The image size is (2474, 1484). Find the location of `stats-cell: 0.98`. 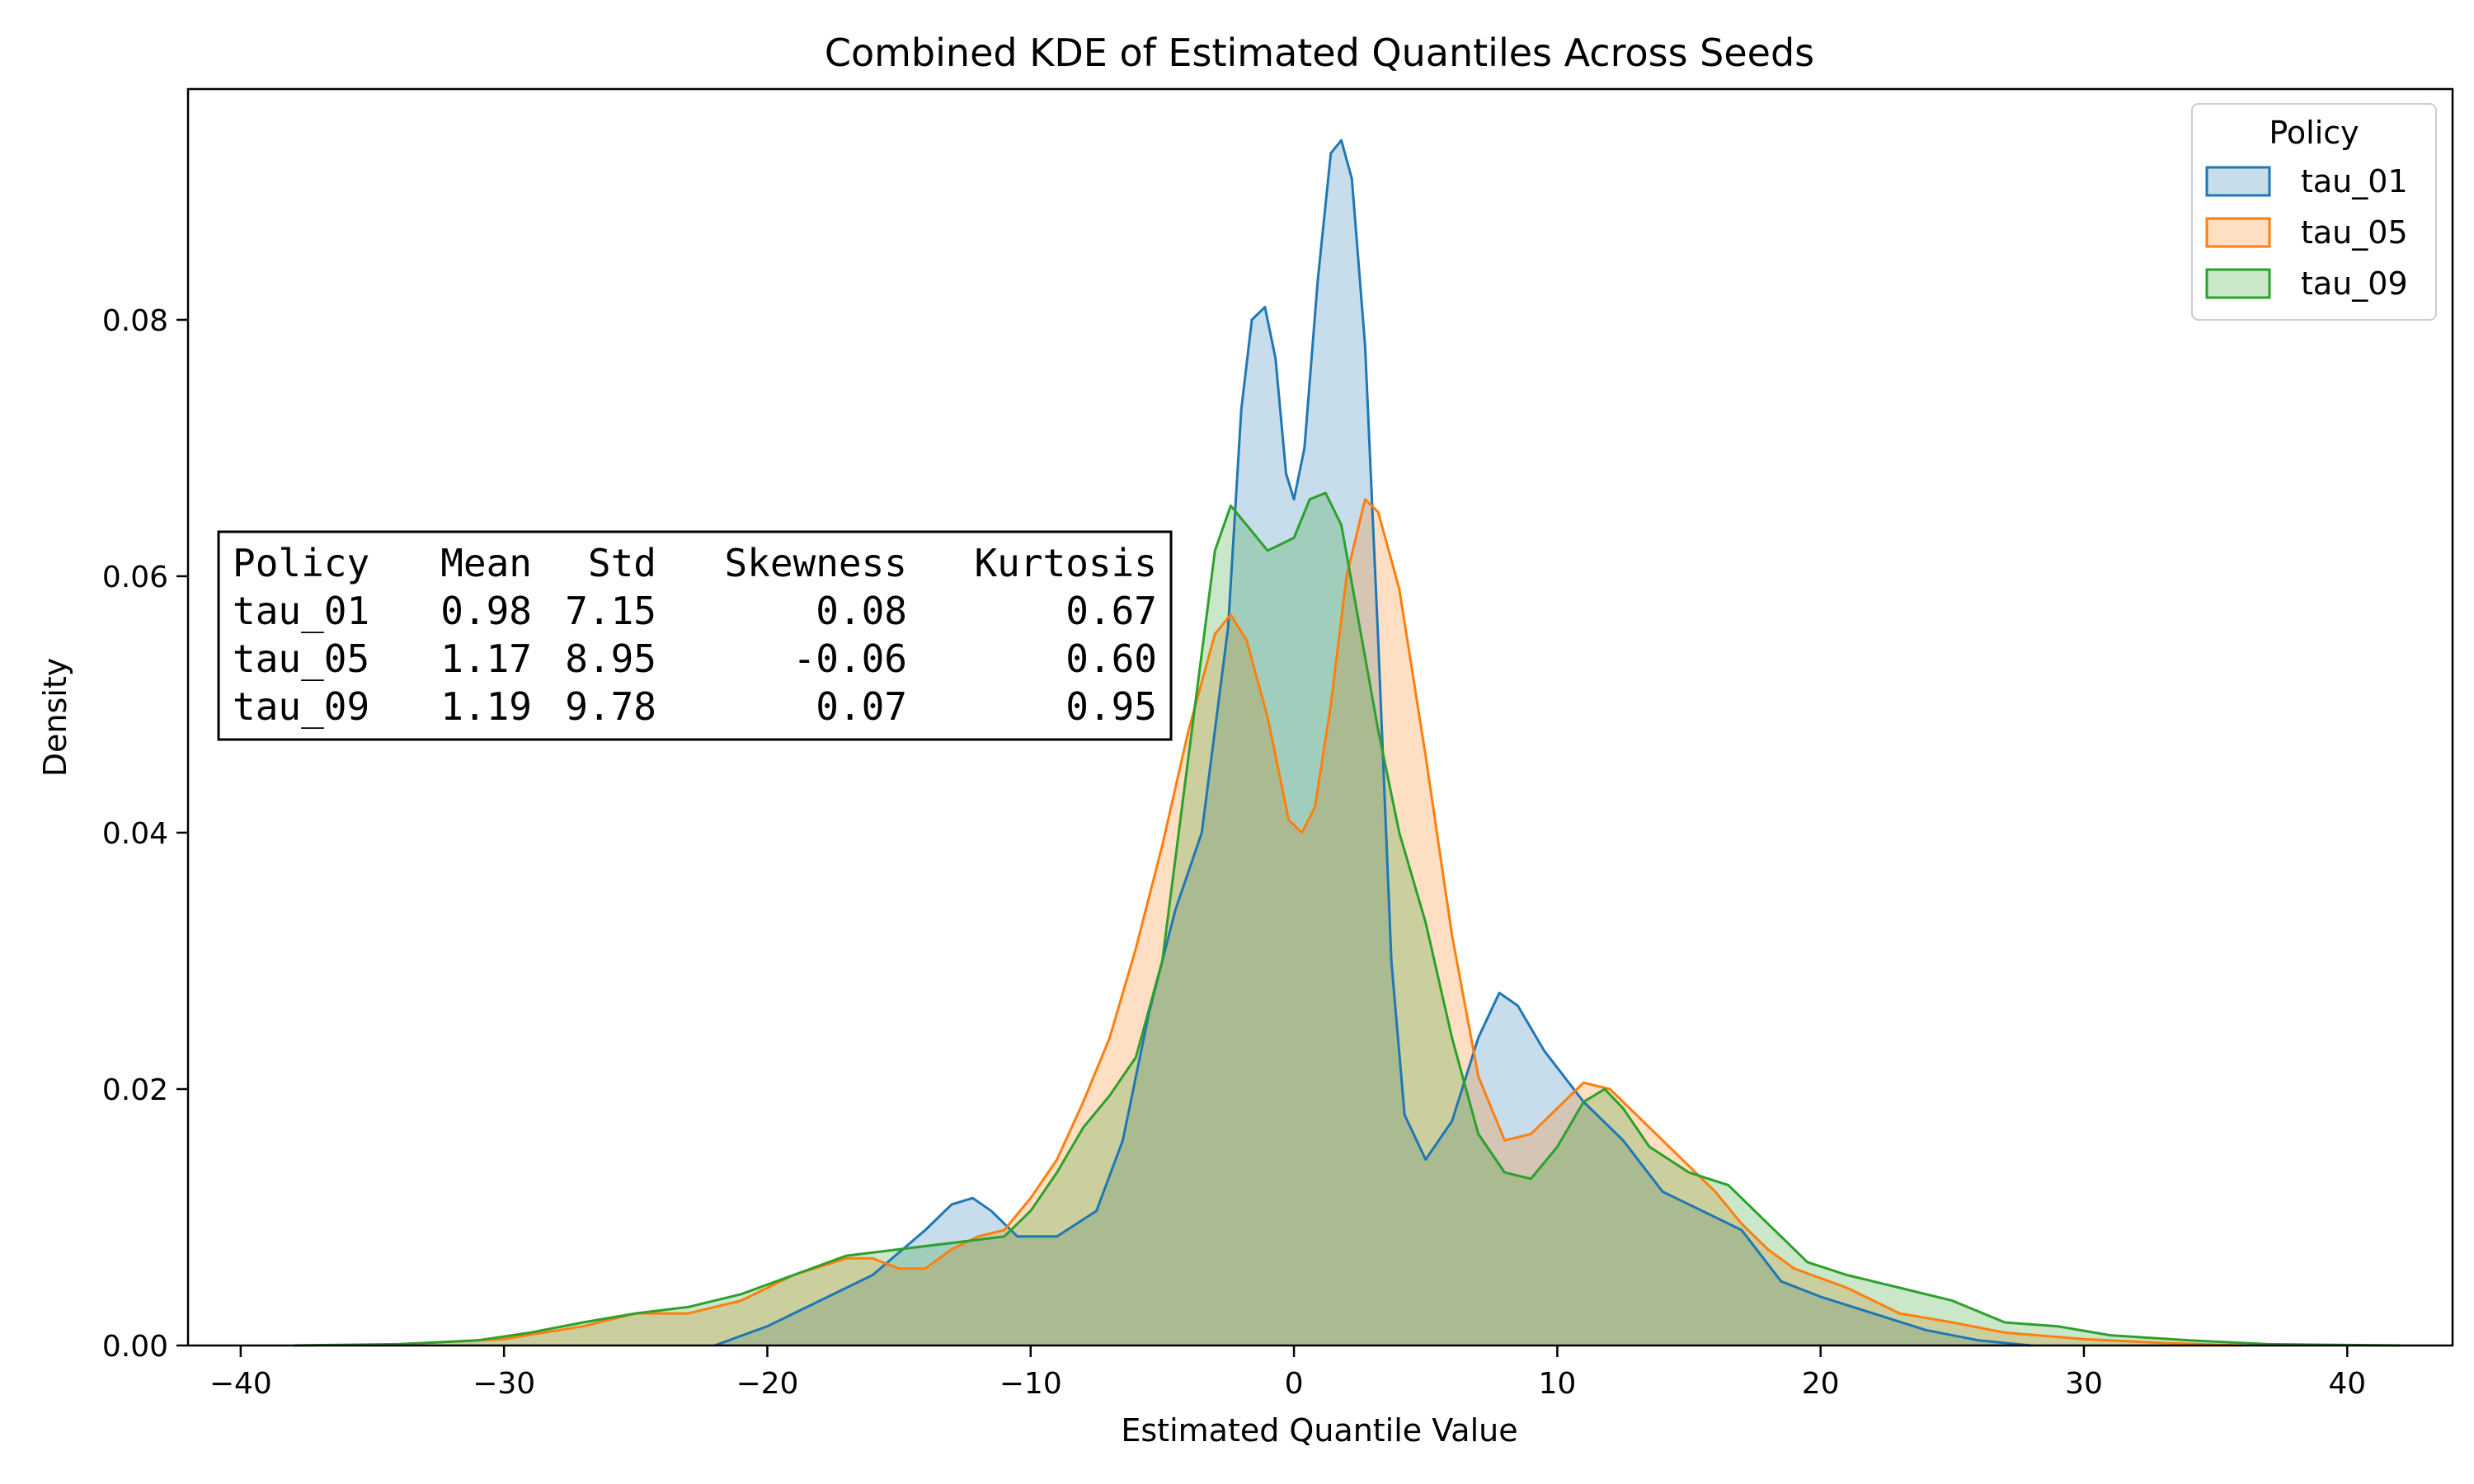

stats-cell: 0.98 is located at coordinates (486, 611).